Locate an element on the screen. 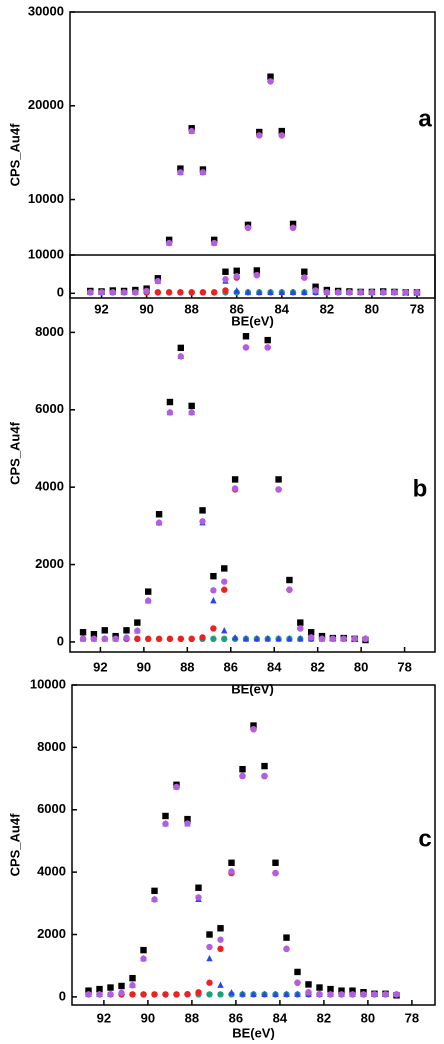 This screenshot has height=1044, width=444. y-tick-label: 0 is located at coordinates (60, 292).